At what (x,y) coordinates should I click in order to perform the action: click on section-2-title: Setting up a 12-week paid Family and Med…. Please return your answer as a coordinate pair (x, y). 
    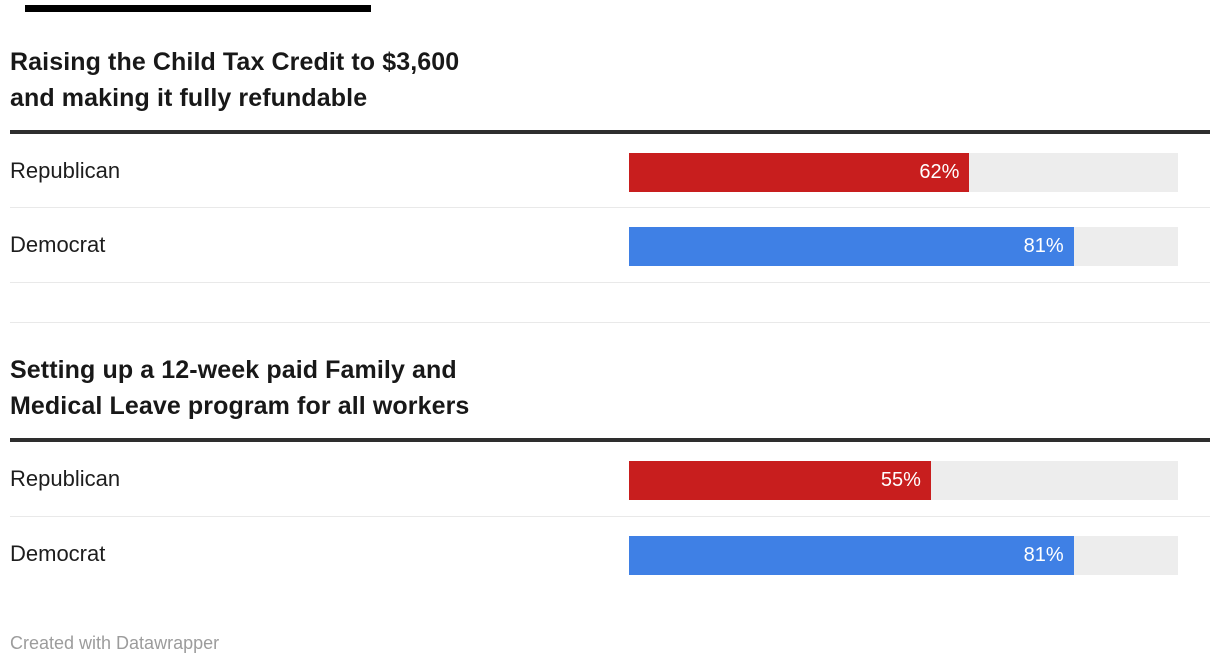
    Looking at the image, I should click on (240, 388).